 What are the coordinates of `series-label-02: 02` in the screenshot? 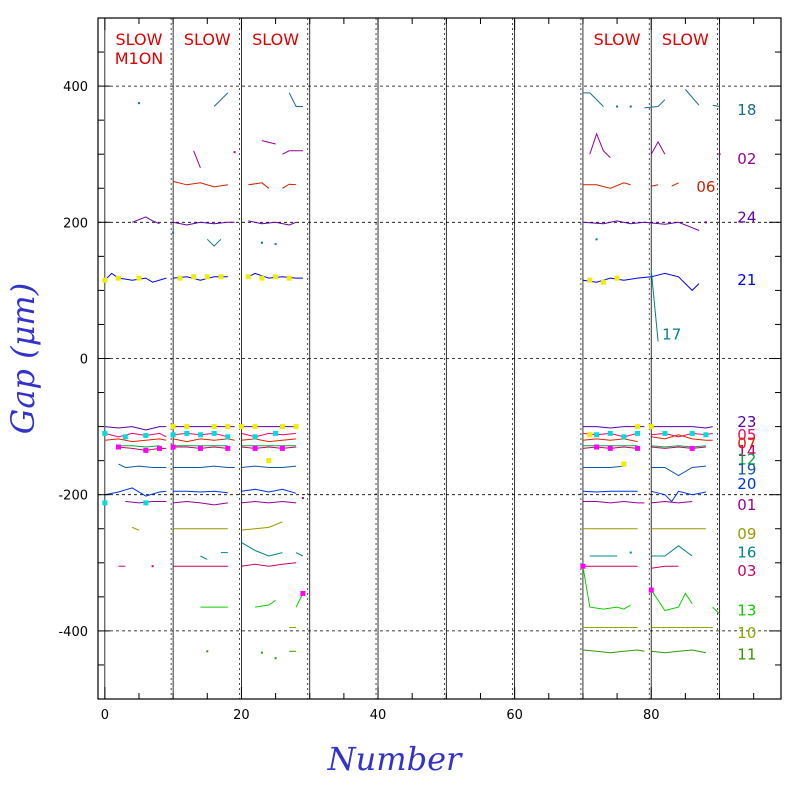 It's located at (746, 159).